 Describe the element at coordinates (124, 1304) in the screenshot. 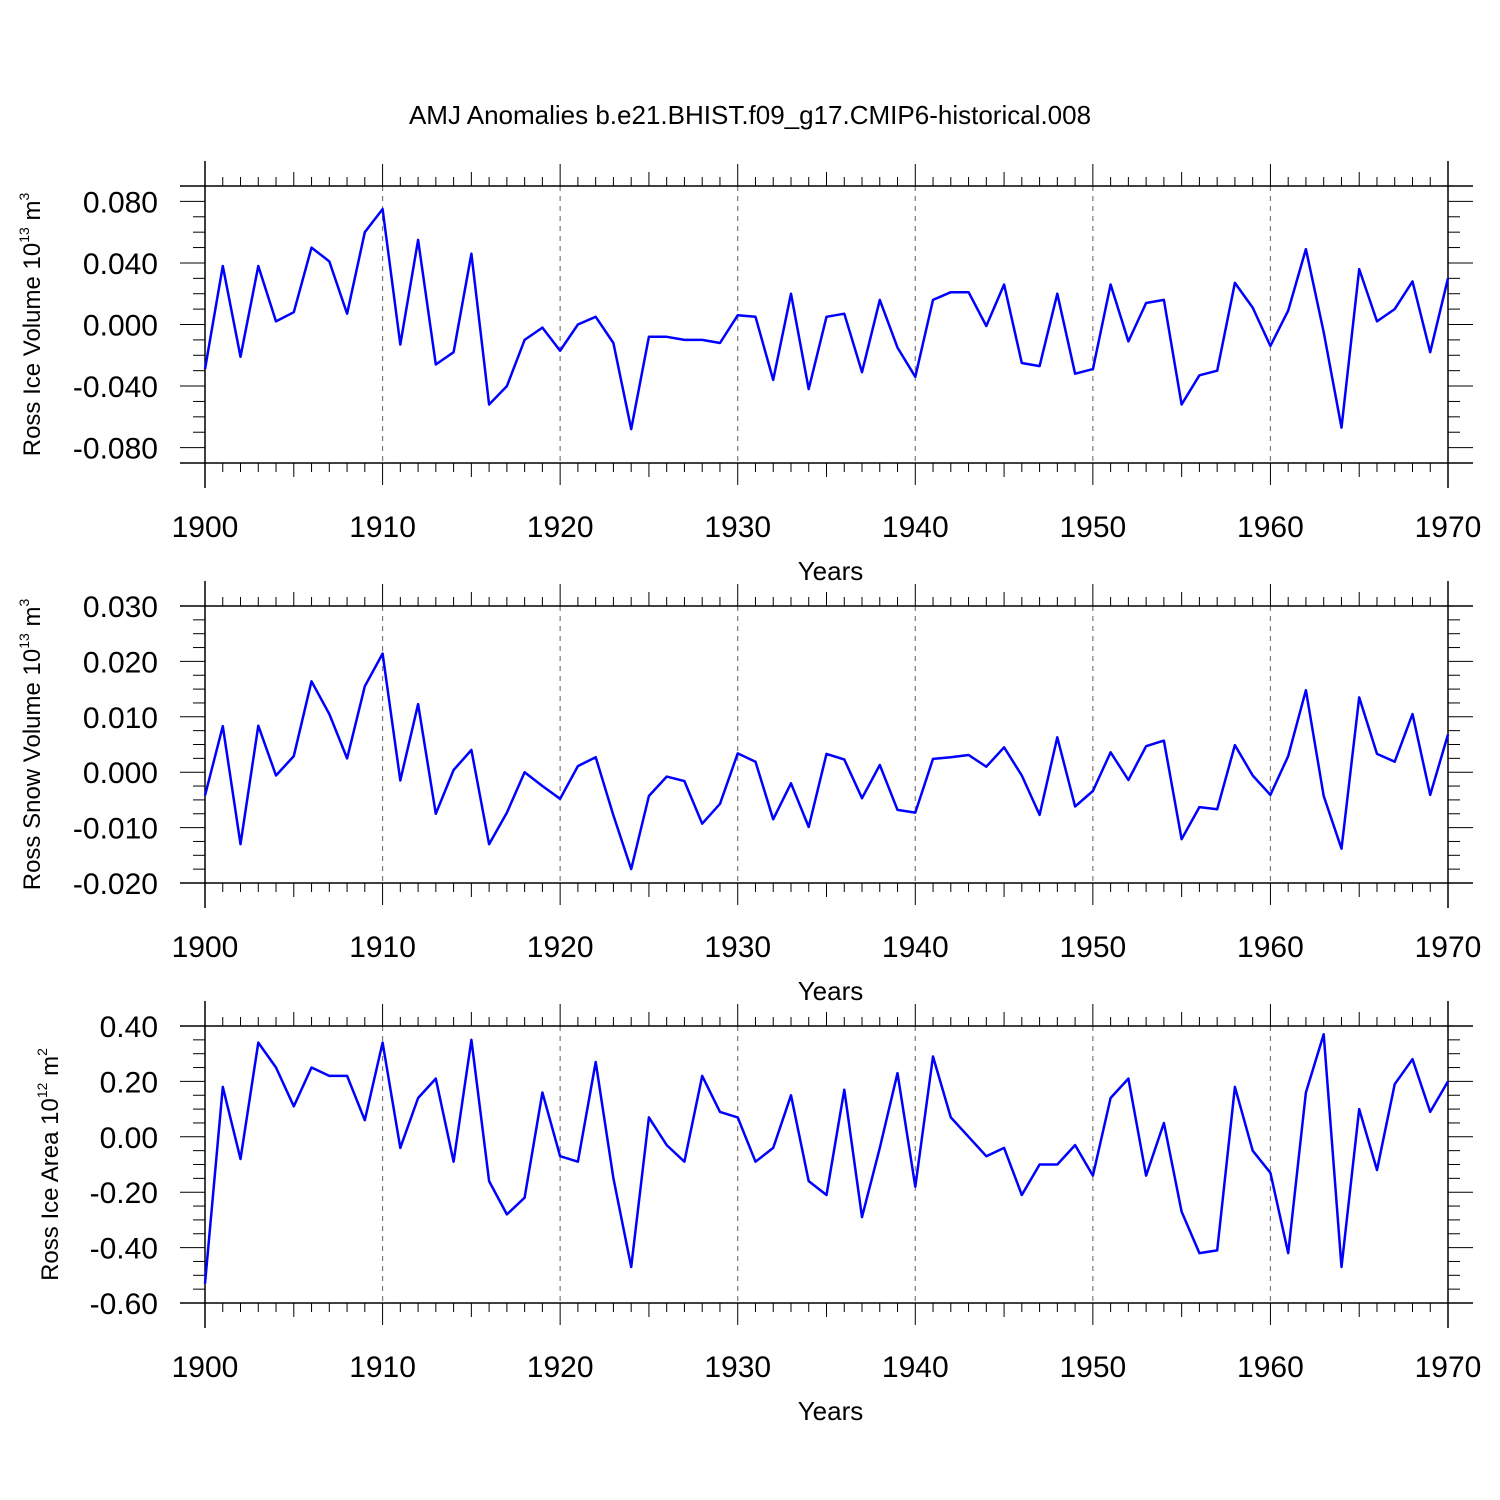

I see `y-tick-label: -0.60` at that location.